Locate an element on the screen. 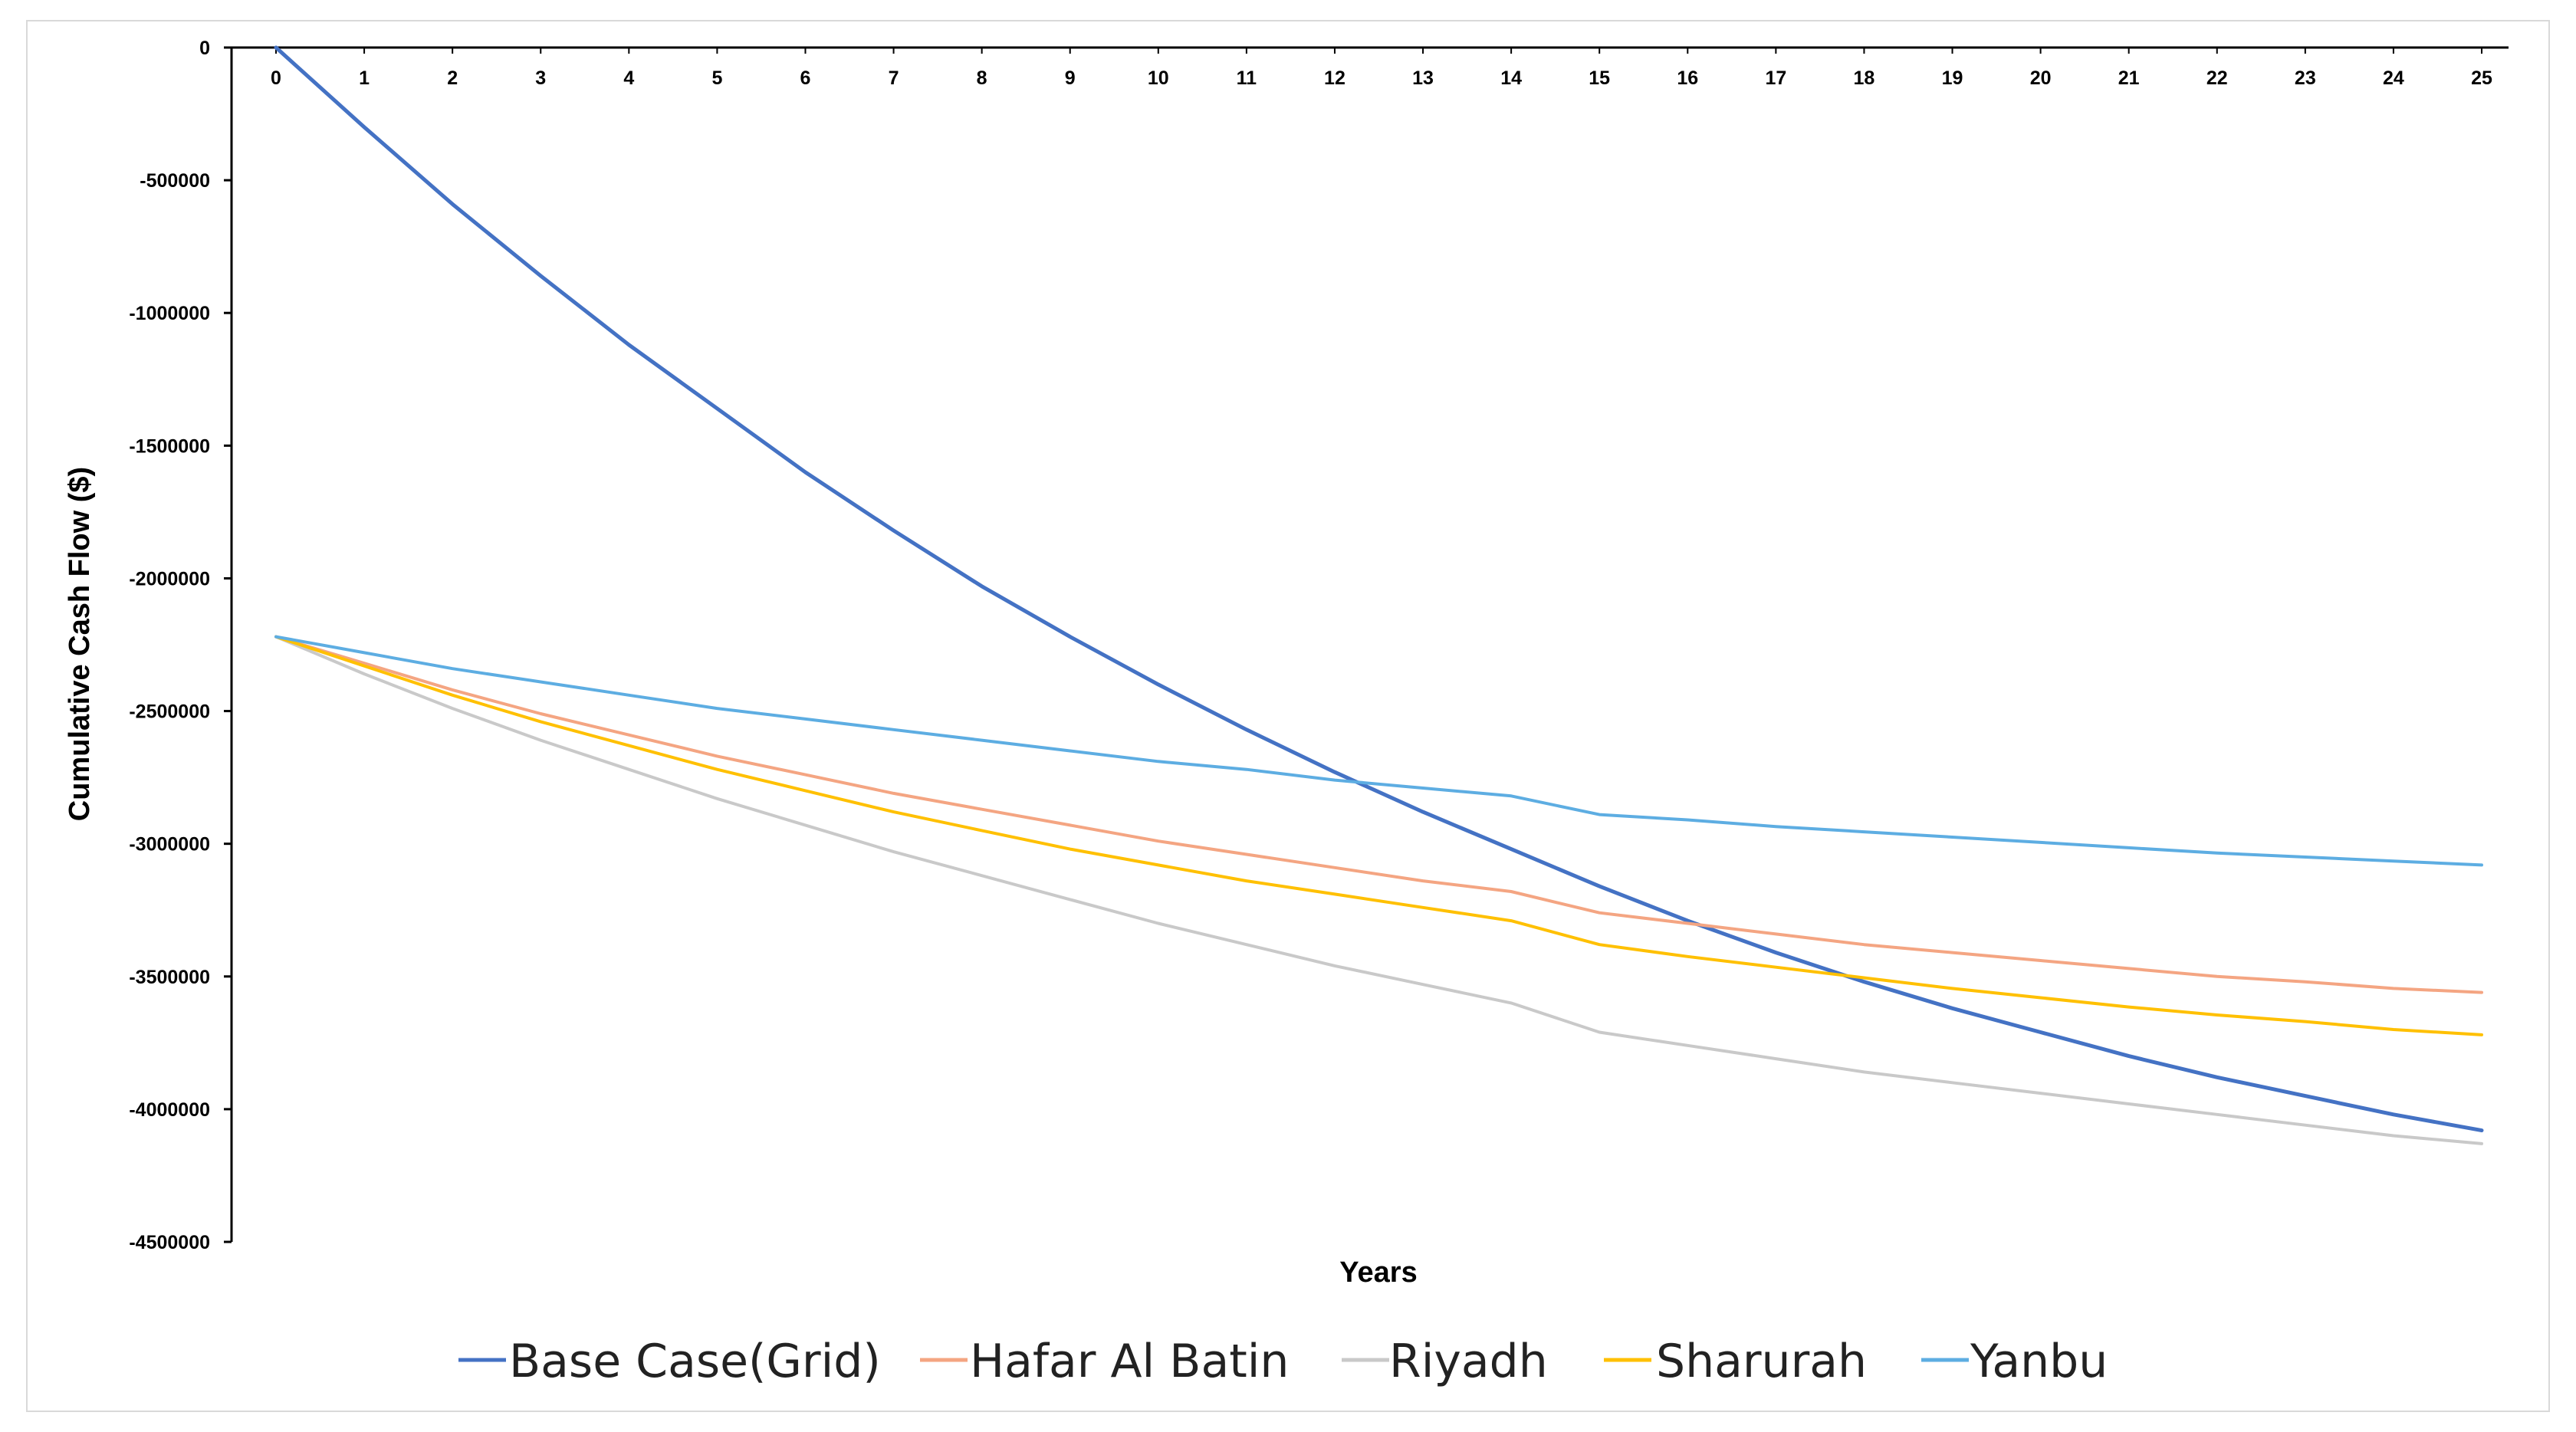 The width and height of the screenshot is (2576, 1432). x-tick-label: 17 is located at coordinates (1776, 78).